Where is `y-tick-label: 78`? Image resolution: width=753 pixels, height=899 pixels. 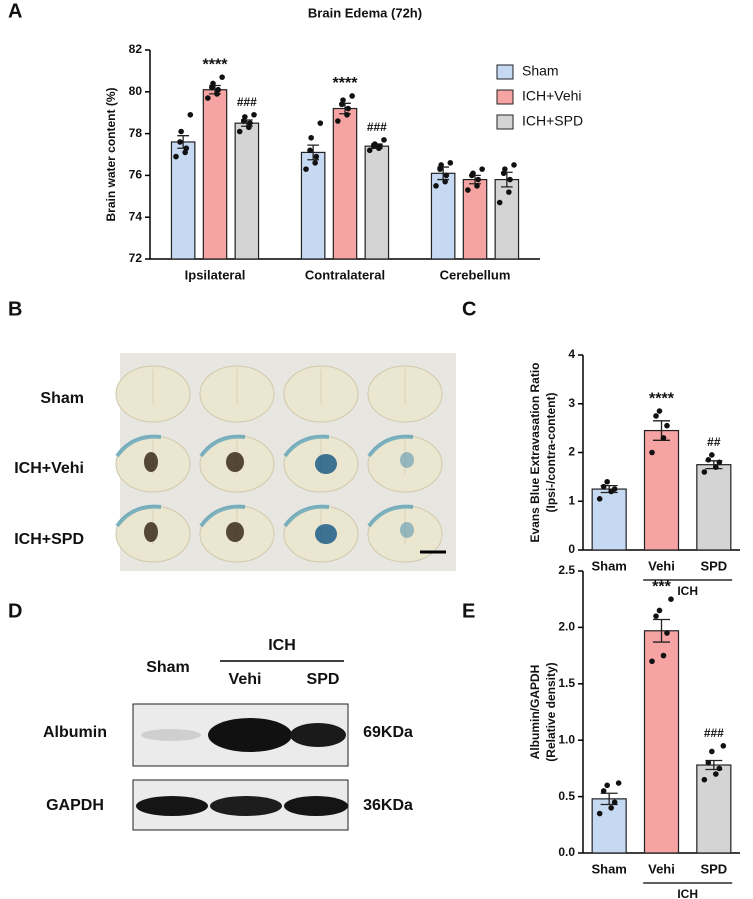
y-tick-label: 78 is located at coordinates (136, 133).